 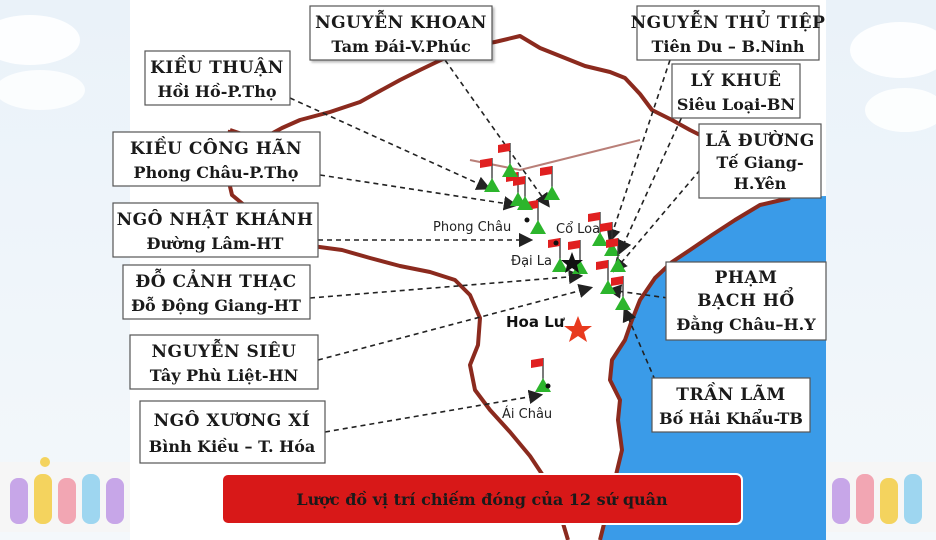 I want to click on arrow-pham-bach-ho, so click(x=637, y=291).